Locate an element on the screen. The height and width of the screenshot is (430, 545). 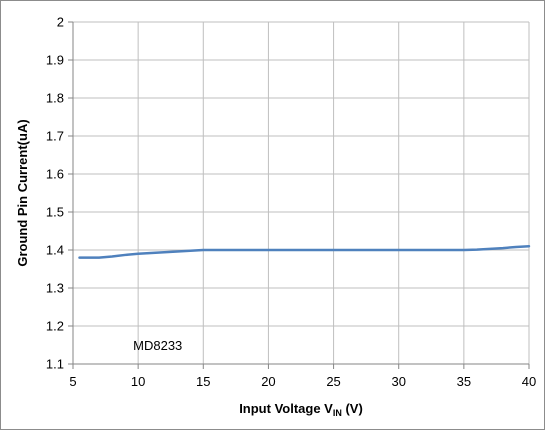
y-tick-label: 1.4 is located at coordinates (55, 250).